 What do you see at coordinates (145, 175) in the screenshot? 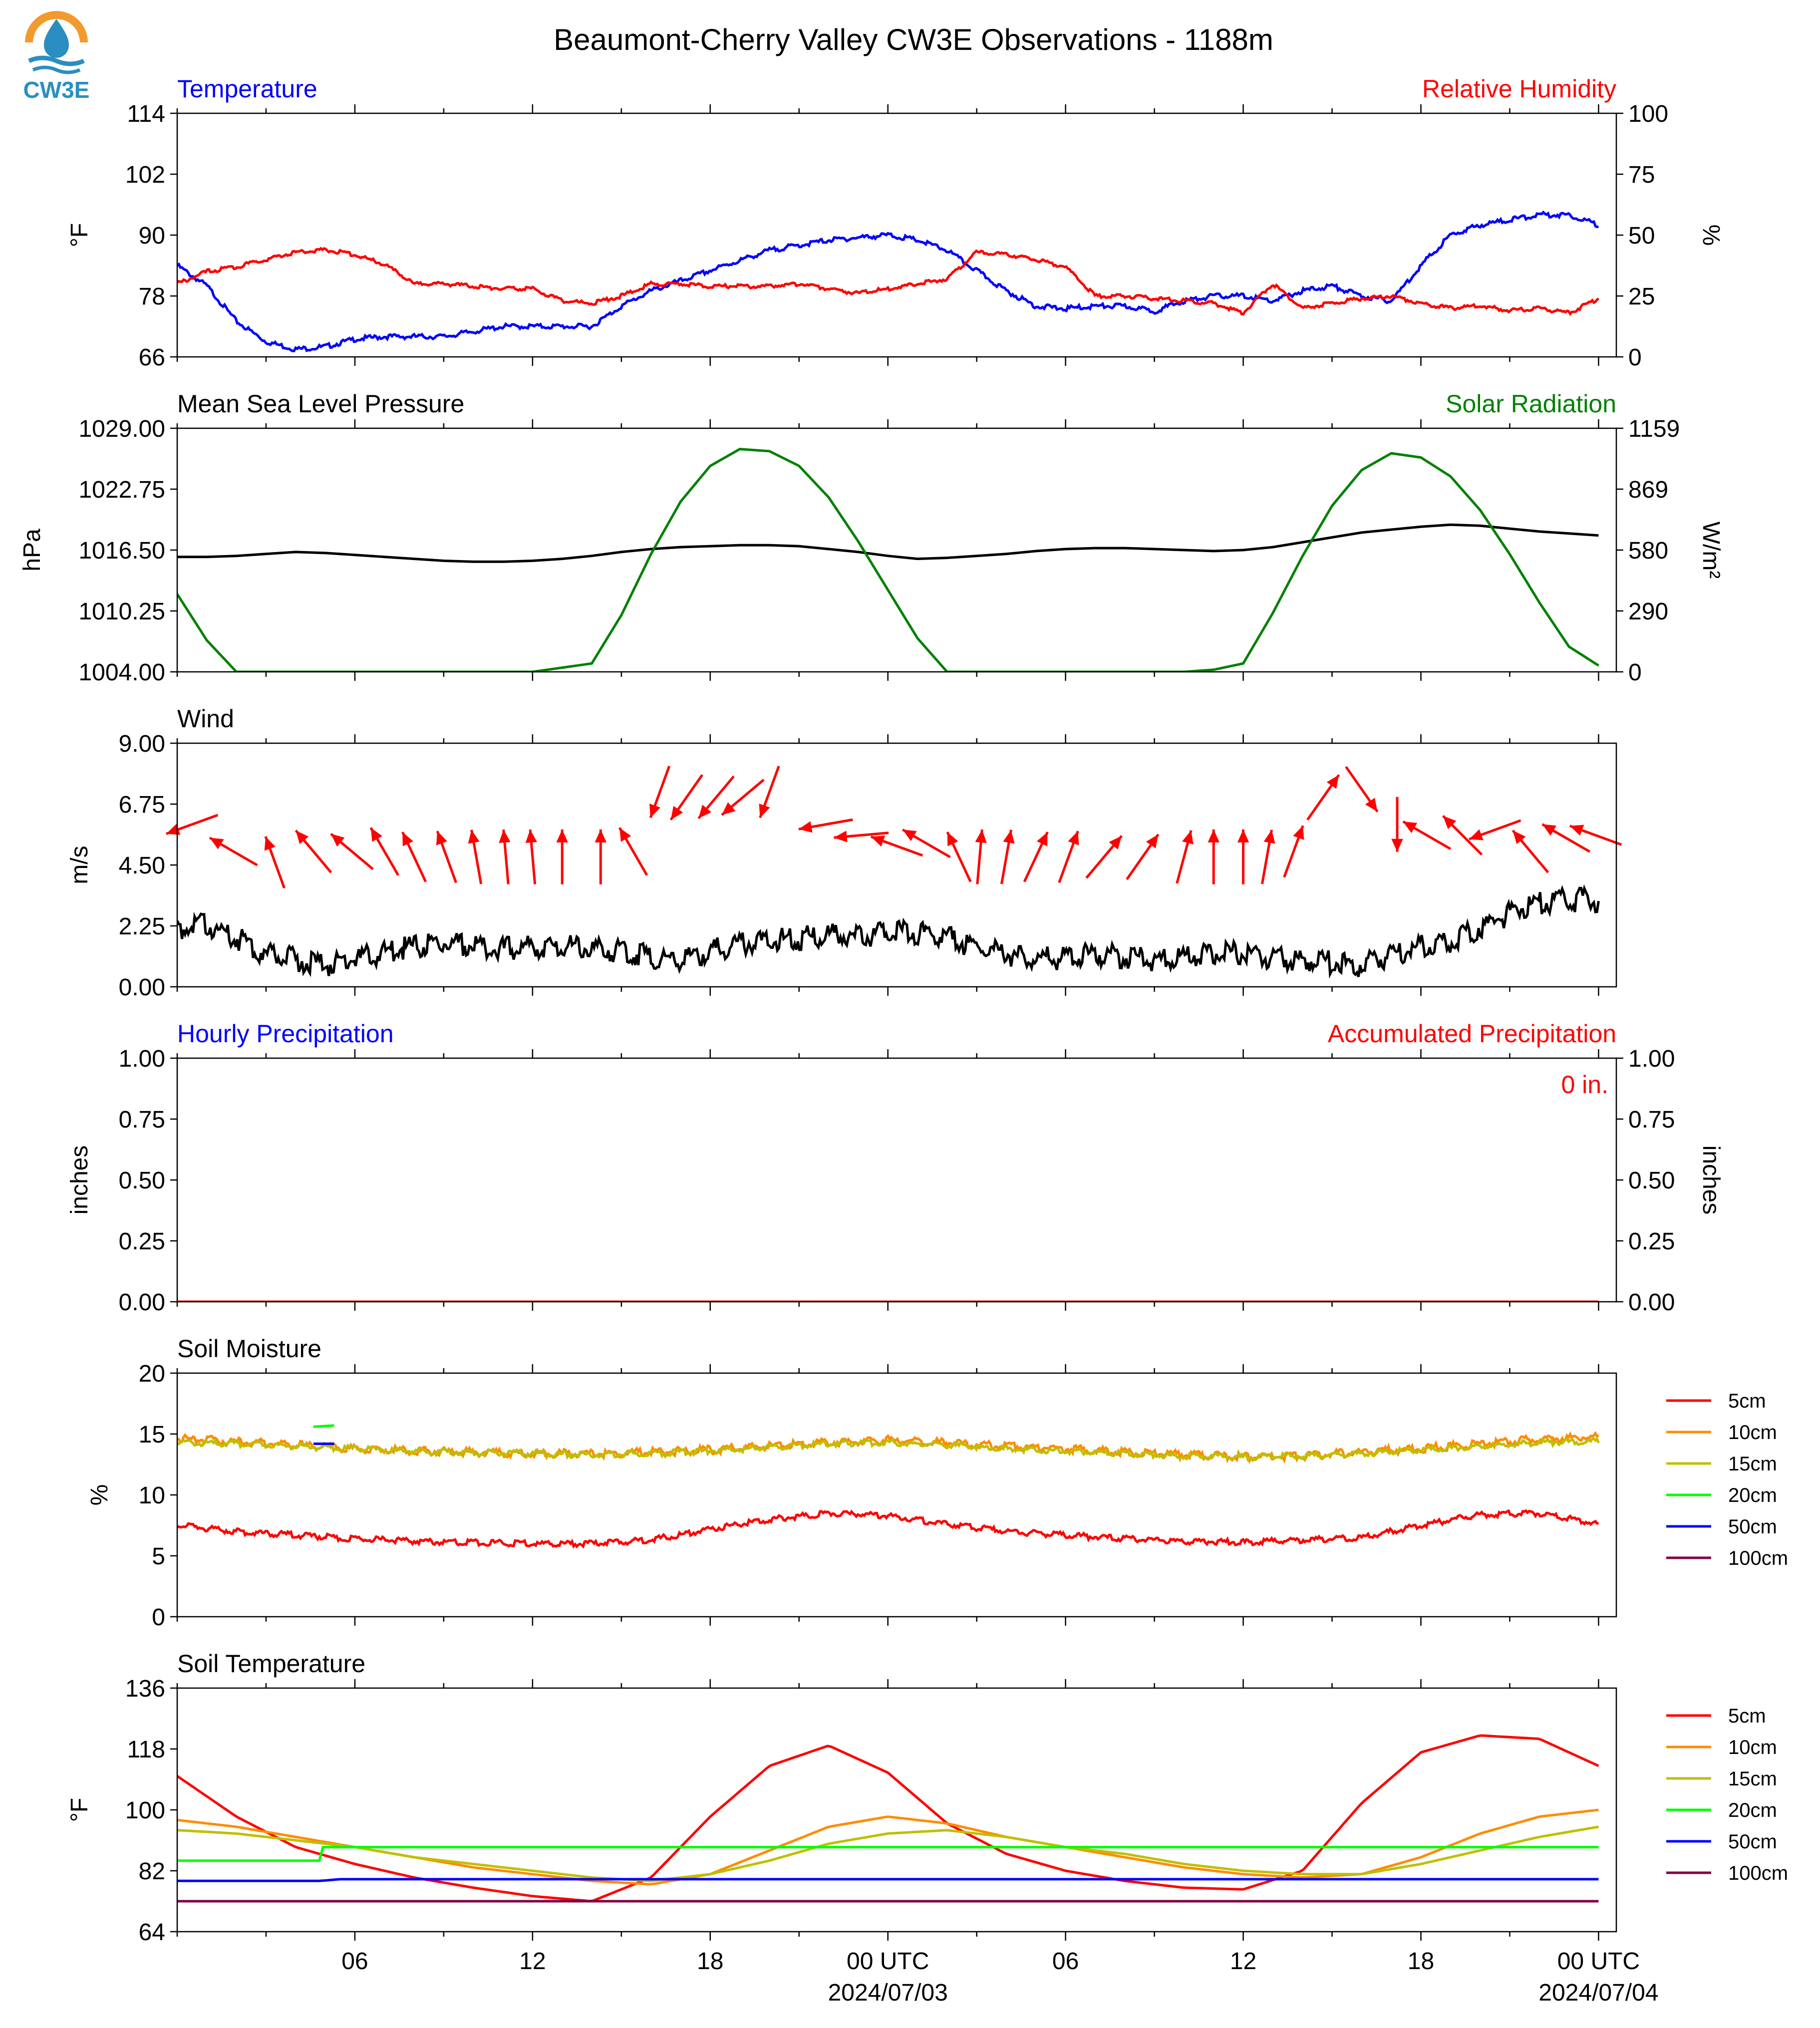
I see `y-tick-label: 102` at bounding box center [145, 175].